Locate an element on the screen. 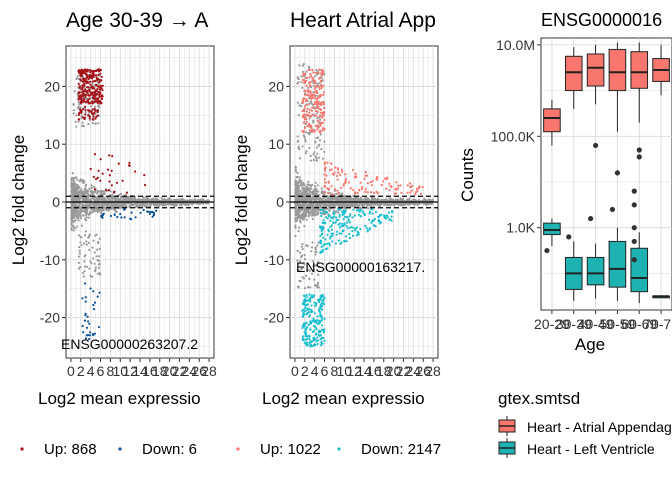 The image size is (672, 480). ma1-xtick-label: 10 is located at coordinates (120, 371).